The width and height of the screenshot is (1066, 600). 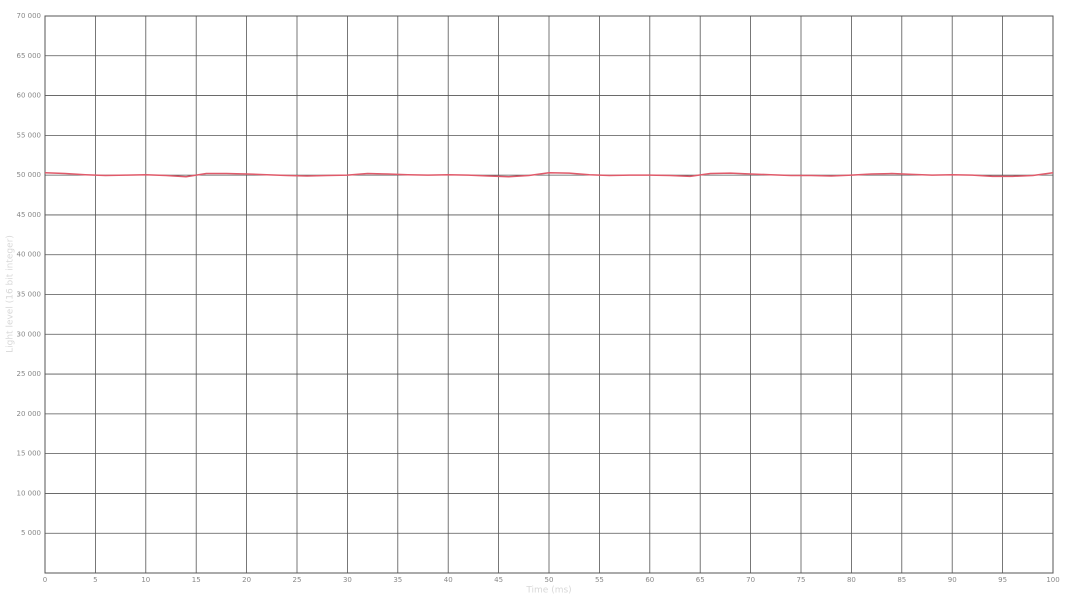 What do you see at coordinates (448, 580) in the screenshot?
I see `x-tick-label: 40` at bounding box center [448, 580].